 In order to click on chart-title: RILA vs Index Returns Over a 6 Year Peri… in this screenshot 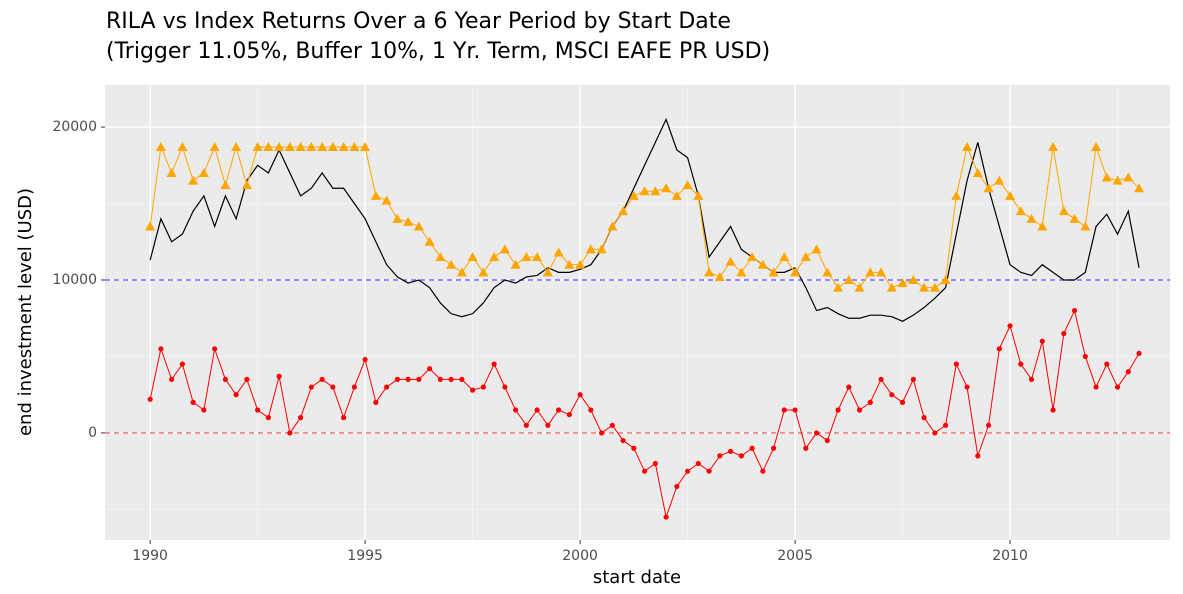, I will do `click(418, 21)`.